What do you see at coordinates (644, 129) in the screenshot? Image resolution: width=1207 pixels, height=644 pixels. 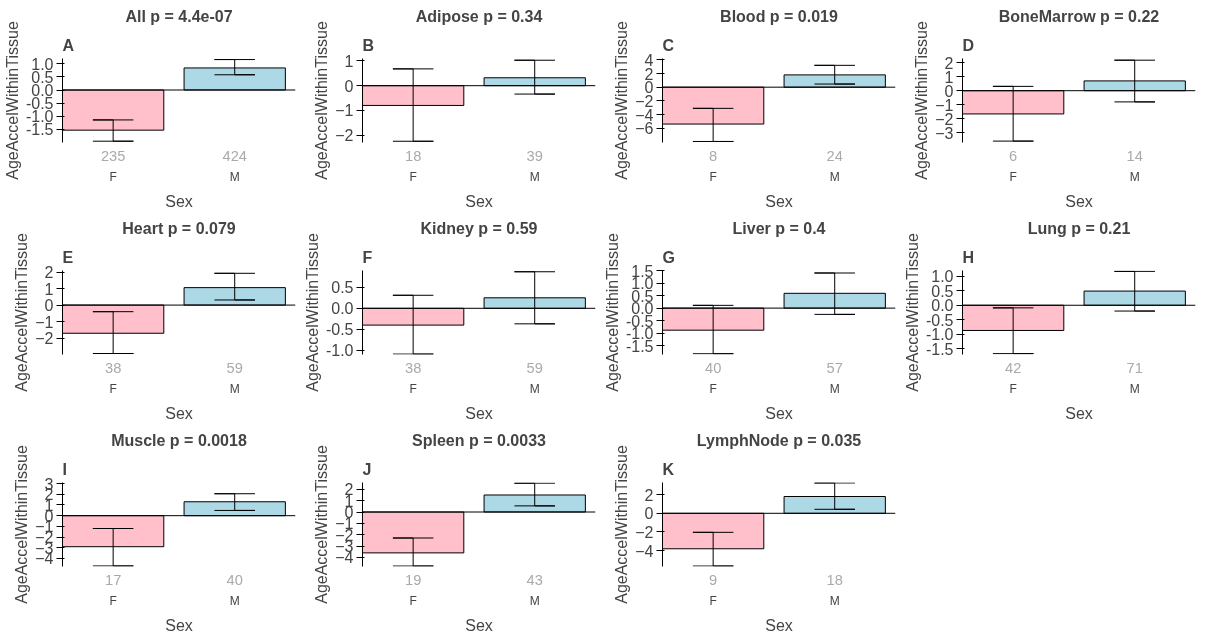 I see `y-tick-label: −6` at bounding box center [644, 129].